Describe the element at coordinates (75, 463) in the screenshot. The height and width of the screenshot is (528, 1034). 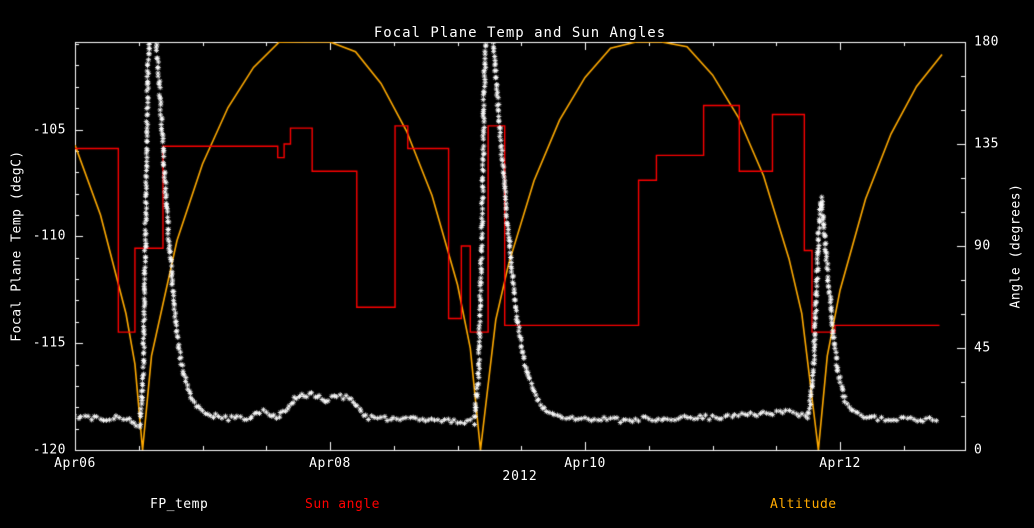
I see `x-tick-label: Apr06` at that location.